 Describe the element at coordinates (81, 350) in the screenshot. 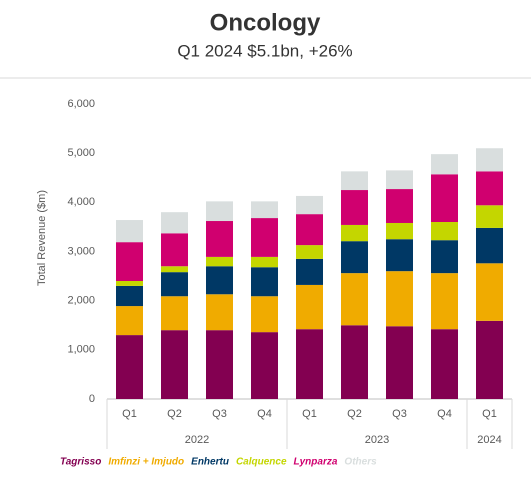

I see `y-tick-label: 1,000` at that location.